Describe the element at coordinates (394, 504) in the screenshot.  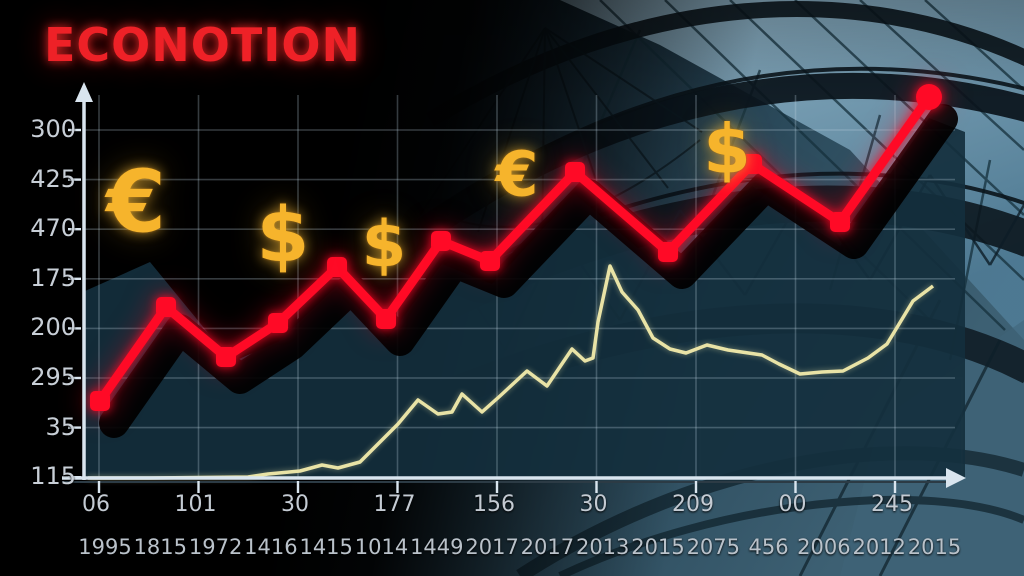
I see `x-tick-label: 177` at that location.